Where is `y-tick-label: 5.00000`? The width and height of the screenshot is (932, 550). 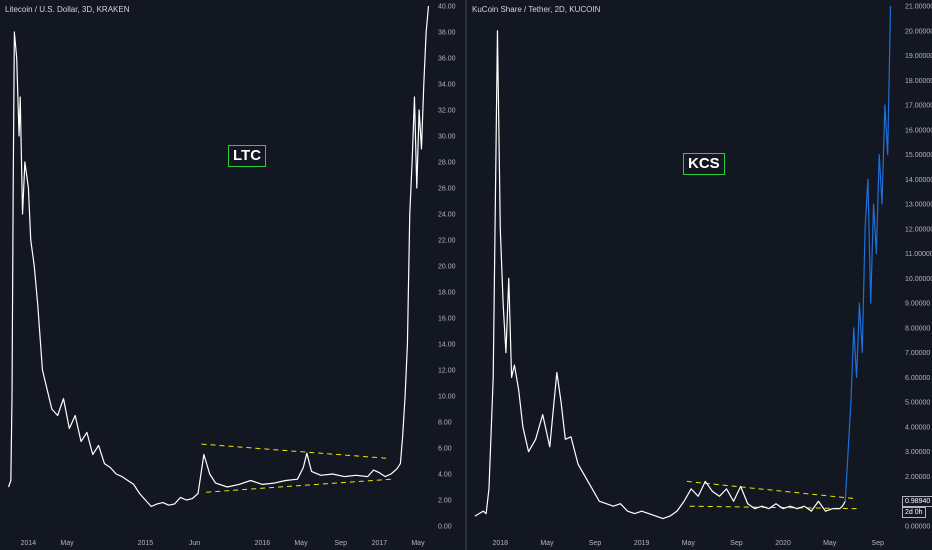
y-tick-label: 5.00000 is located at coordinates (917, 403).